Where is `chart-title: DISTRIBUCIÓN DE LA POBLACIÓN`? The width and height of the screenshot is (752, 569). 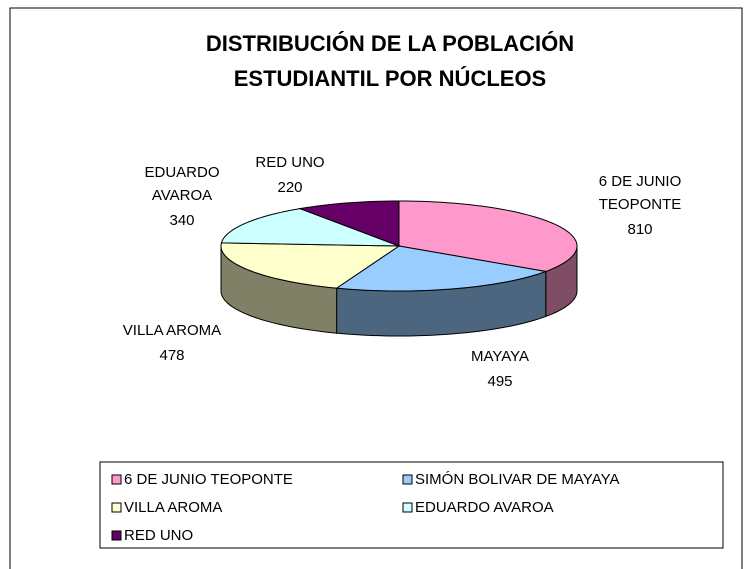
chart-title: DISTRIBUCIÓN DE LA POBLACIÓN is located at coordinates (390, 43).